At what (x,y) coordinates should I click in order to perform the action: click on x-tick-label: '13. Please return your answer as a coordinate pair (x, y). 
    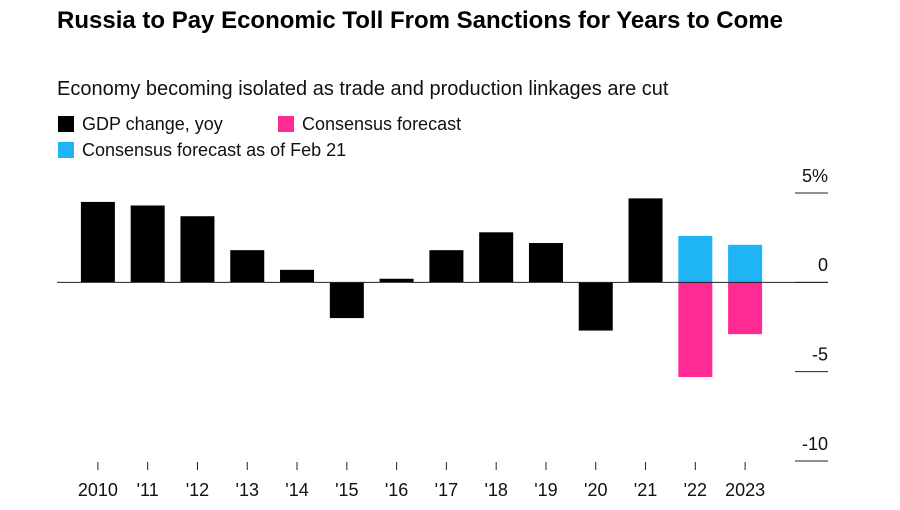
    Looking at the image, I should click on (247, 490).